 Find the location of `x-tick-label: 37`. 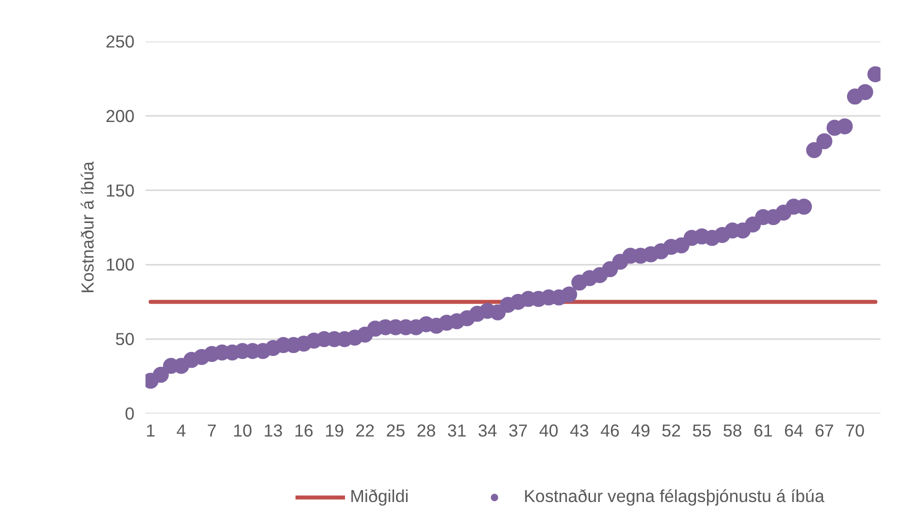

x-tick-label: 37 is located at coordinates (518, 430).